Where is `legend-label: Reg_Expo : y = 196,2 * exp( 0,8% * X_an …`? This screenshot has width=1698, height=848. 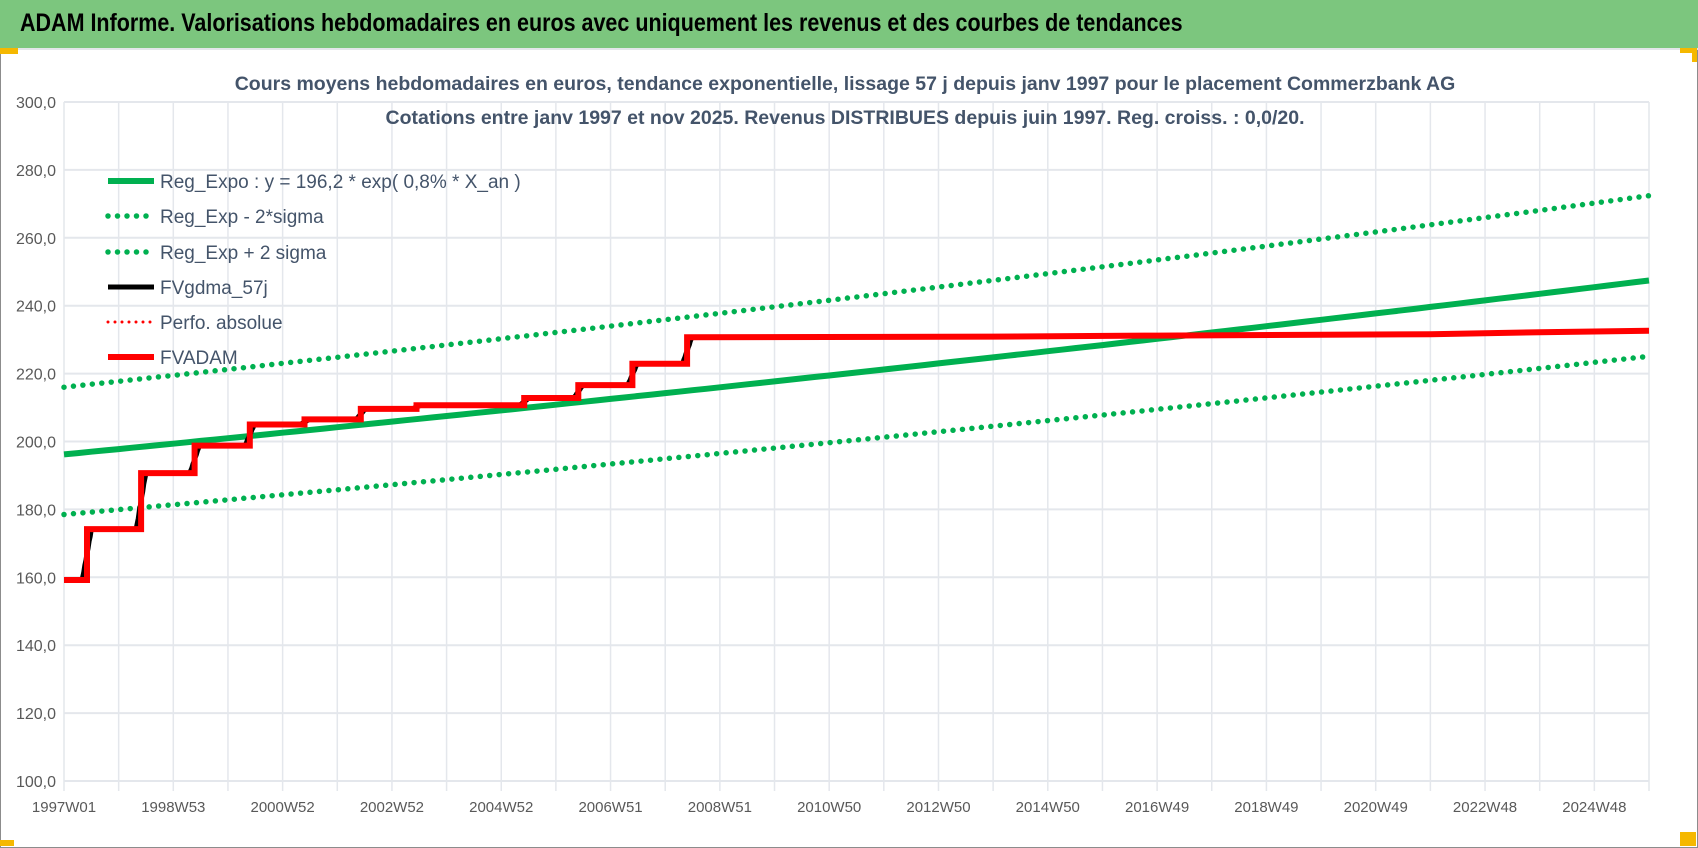 legend-label: Reg_Expo : y = 196,2 * exp( 0,8% * X_an … is located at coordinates (340, 182).